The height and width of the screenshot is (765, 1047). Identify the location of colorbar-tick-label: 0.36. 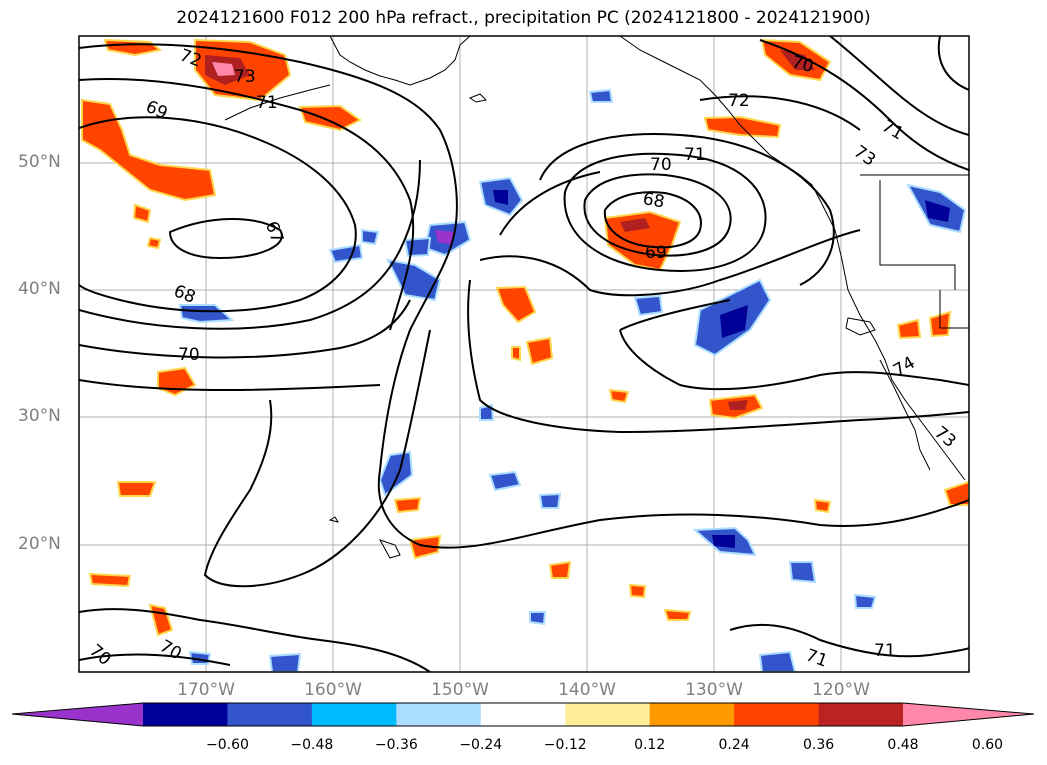
(818, 745).